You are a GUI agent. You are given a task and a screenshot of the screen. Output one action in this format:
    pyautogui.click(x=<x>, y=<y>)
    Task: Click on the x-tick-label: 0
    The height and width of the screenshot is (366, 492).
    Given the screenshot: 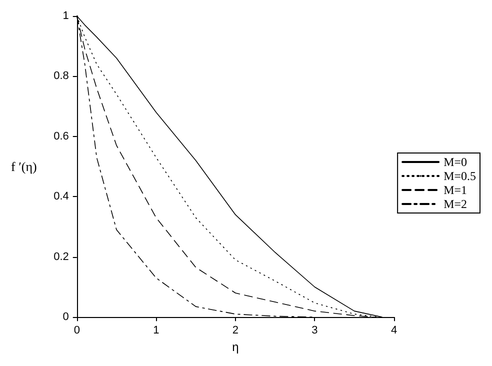 What is the action you would take?
    pyautogui.click(x=77, y=330)
    